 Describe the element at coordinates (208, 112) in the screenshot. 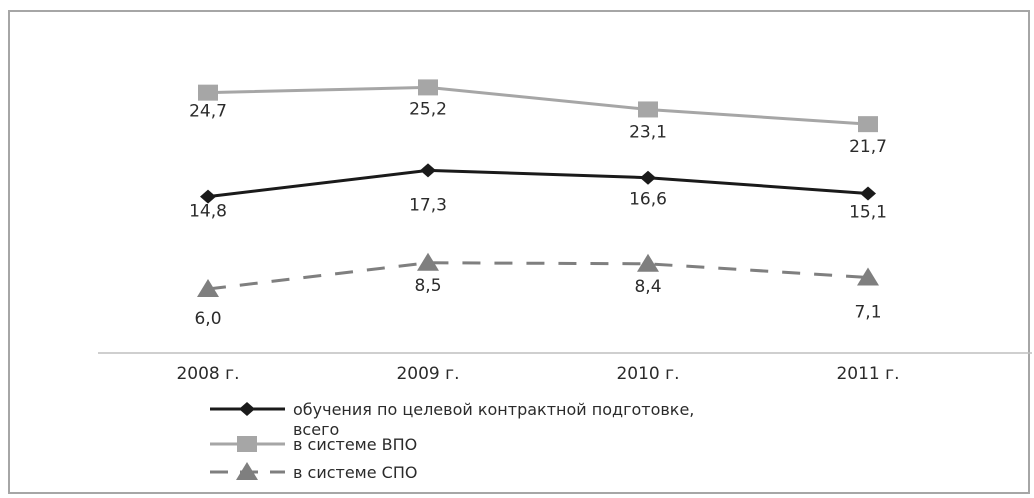

I see `data-label: 24,7` at that location.